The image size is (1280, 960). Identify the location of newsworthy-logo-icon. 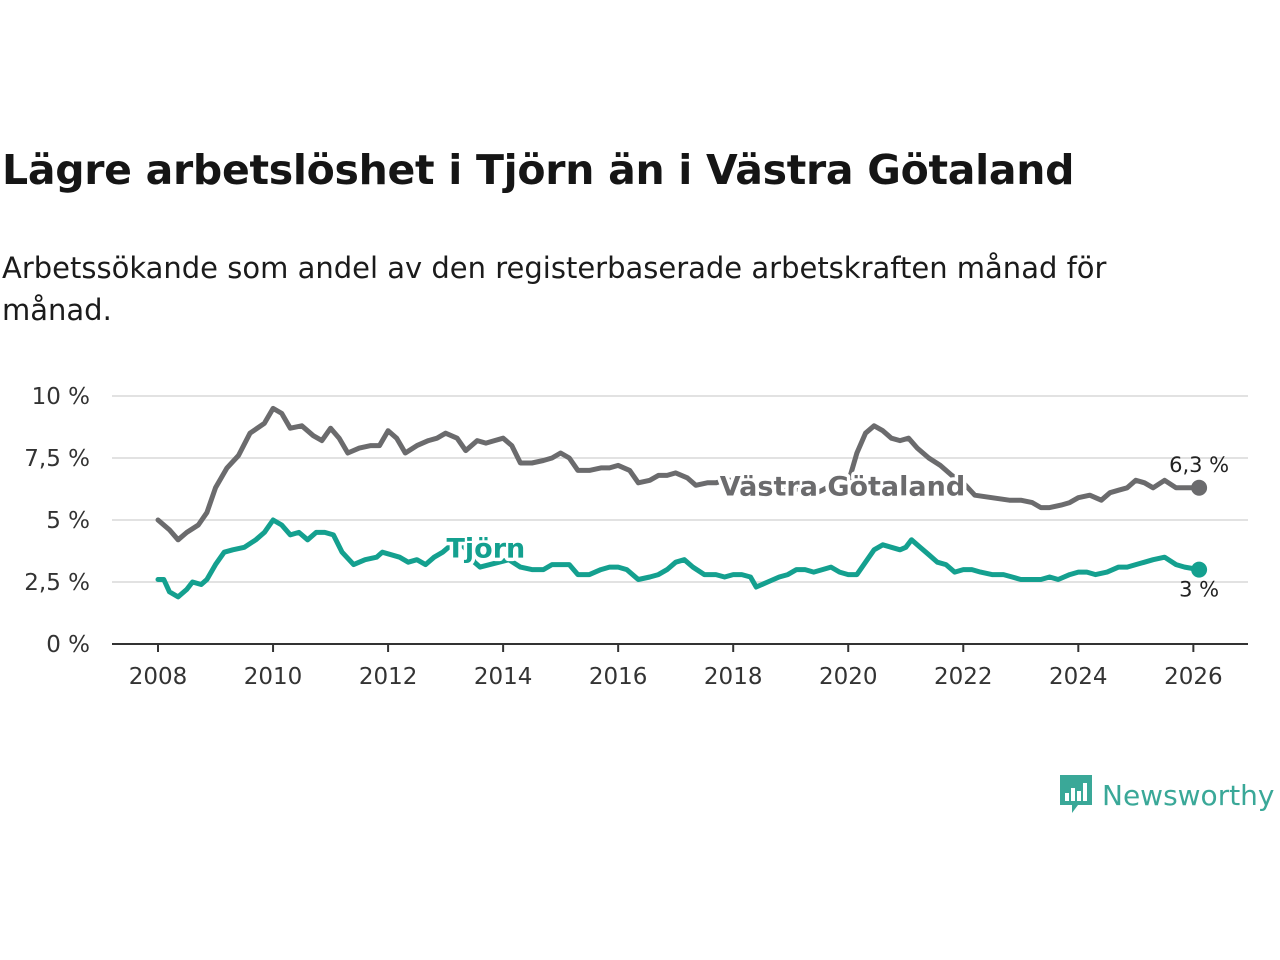
(1076, 794).